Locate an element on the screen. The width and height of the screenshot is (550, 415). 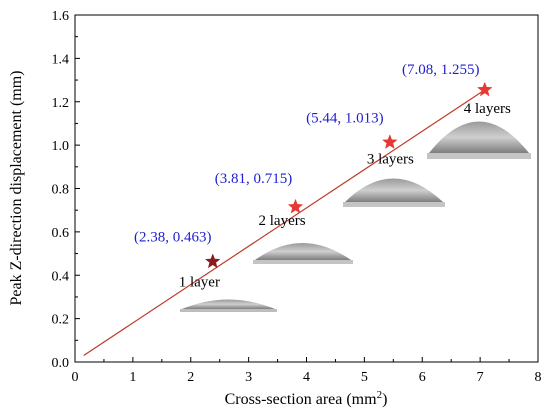
x-tick-label: 8 is located at coordinates (538, 377).